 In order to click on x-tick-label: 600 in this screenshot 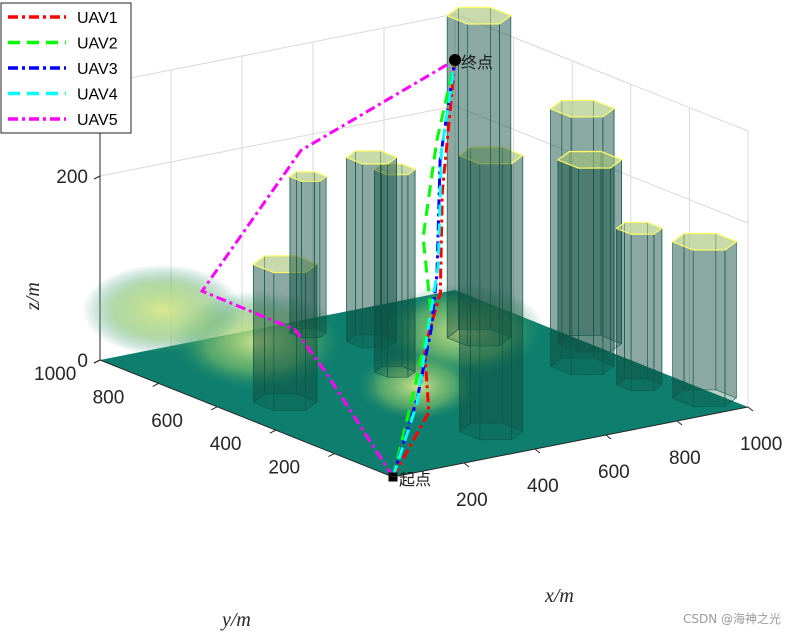, I will do `click(614, 472)`.